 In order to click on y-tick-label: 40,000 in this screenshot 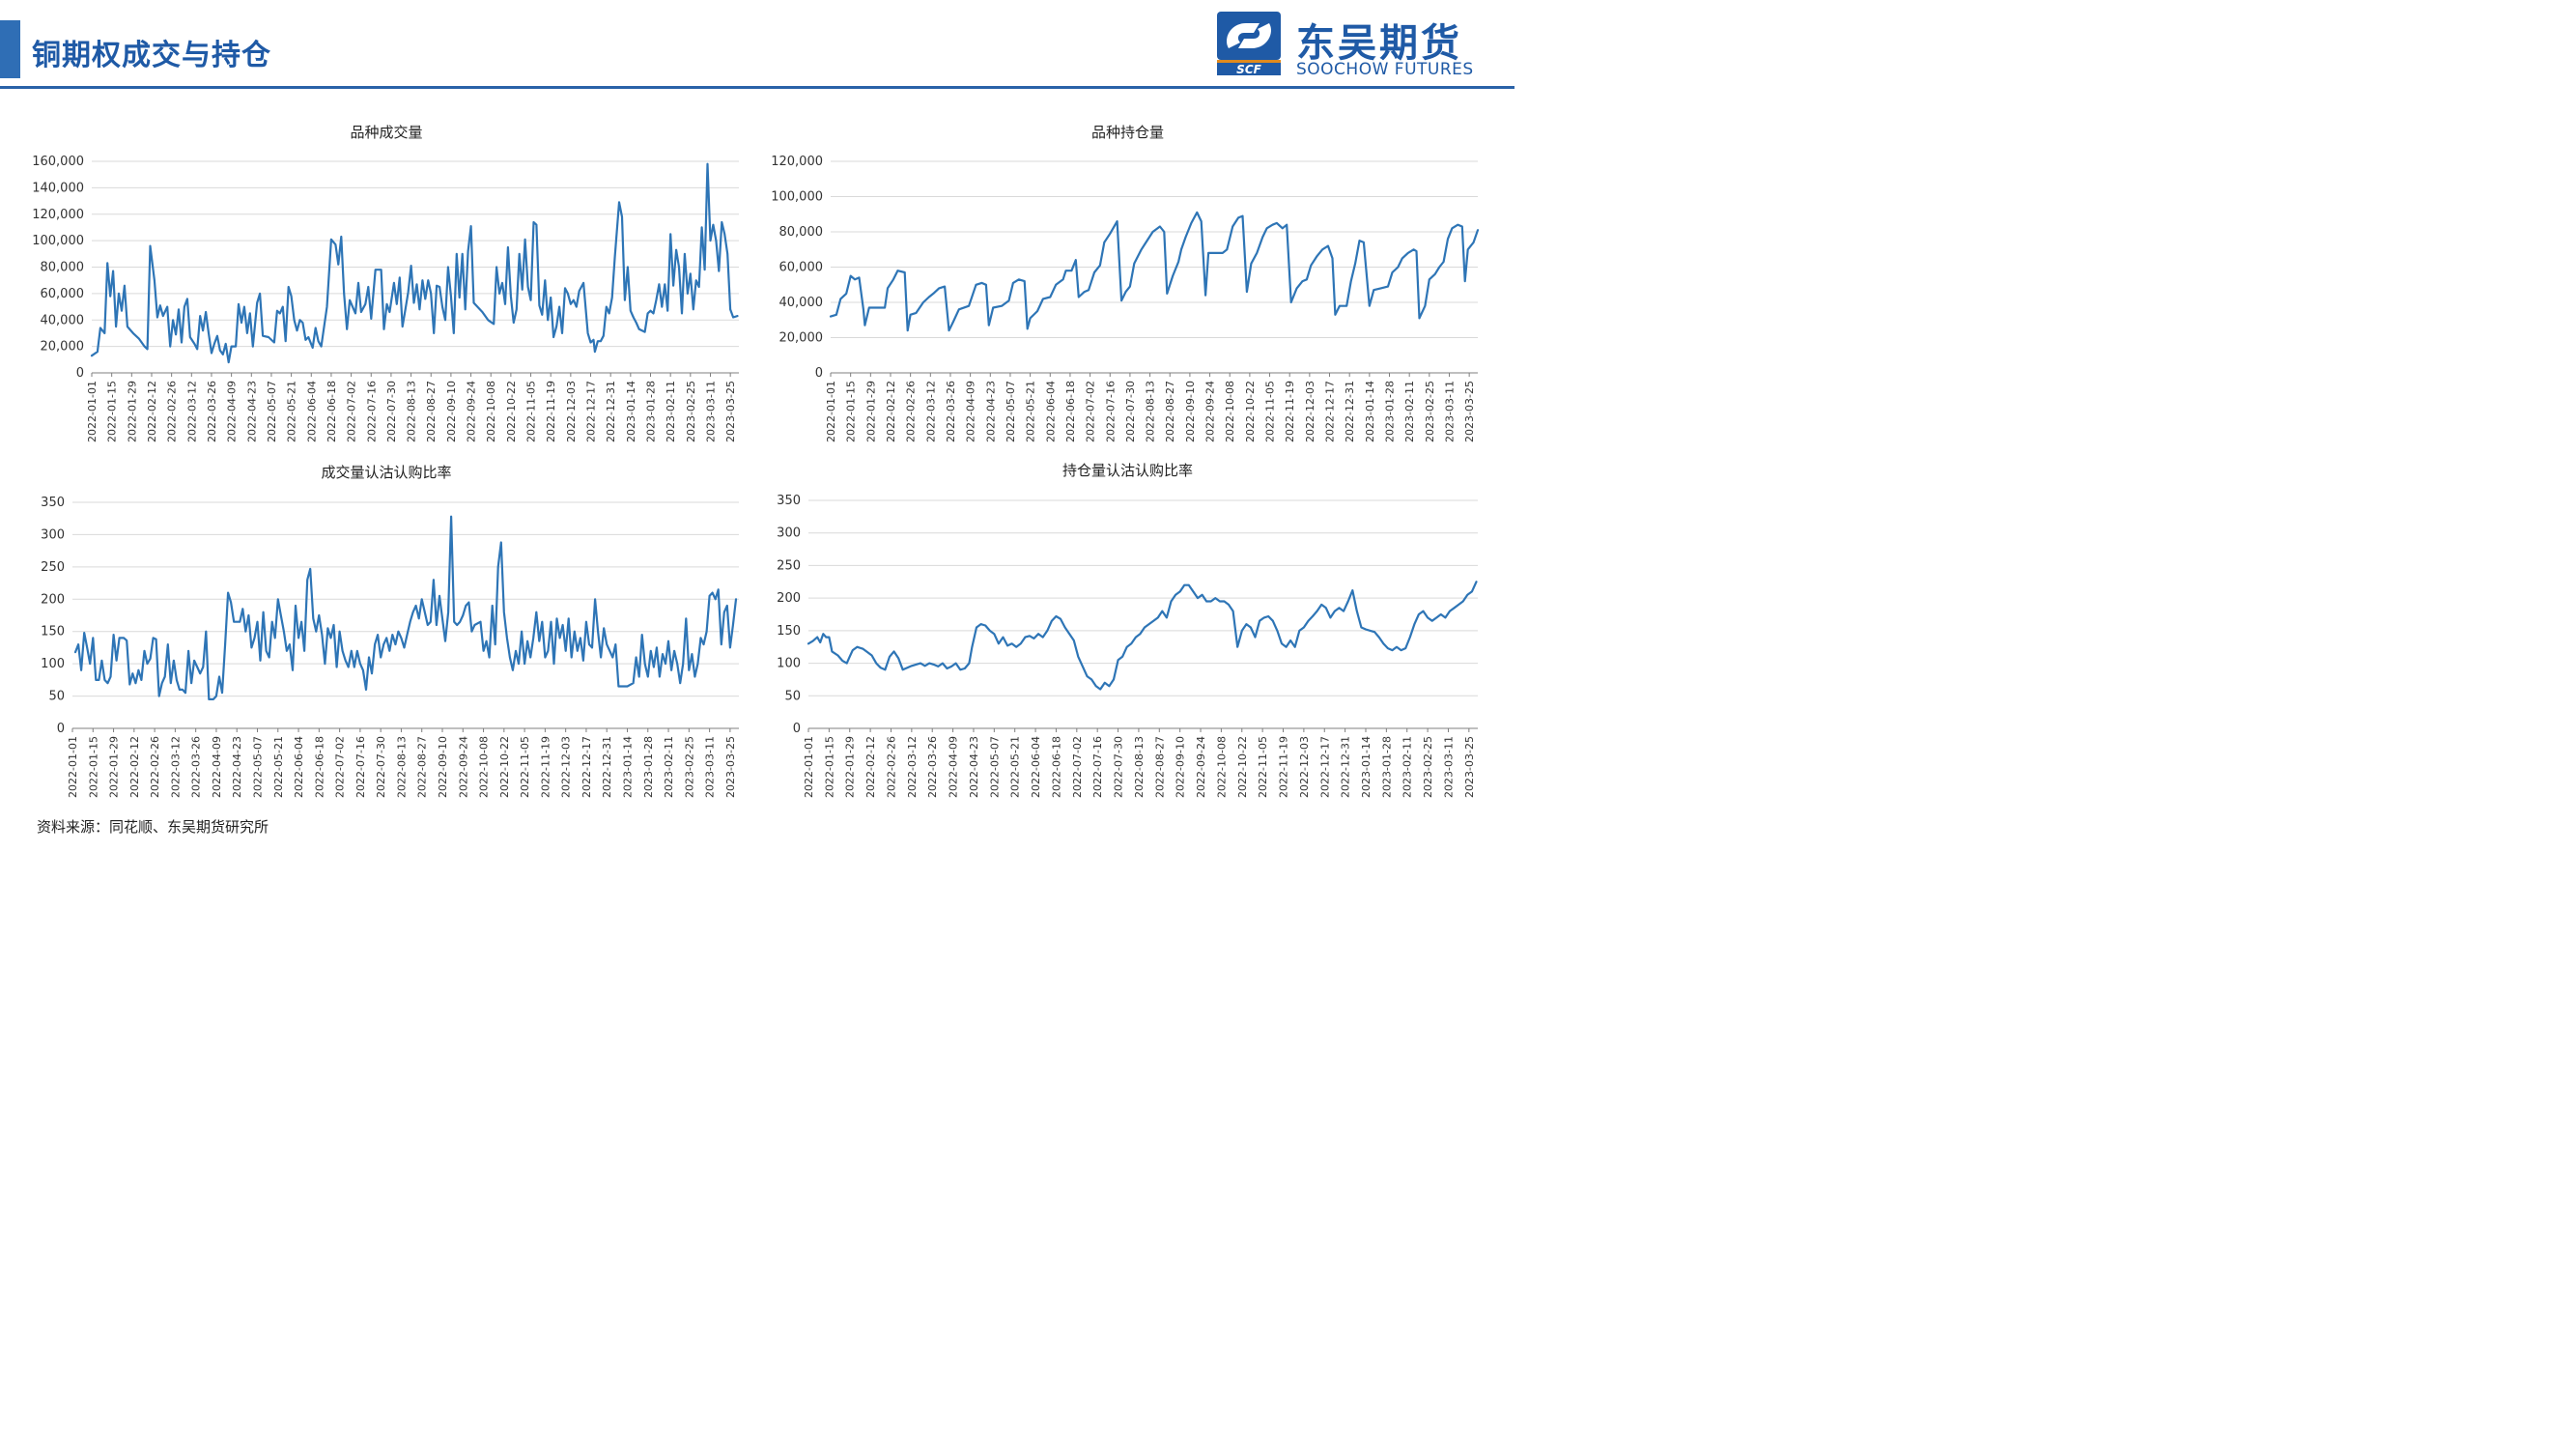, I will do `click(801, 303)`.